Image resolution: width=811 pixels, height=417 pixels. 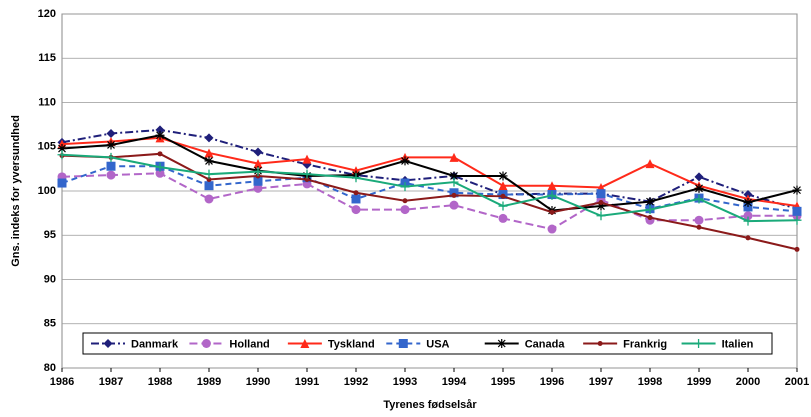 What do you see at coordinates (454, 382) in the screenshot?
I see `x-tick-label: 1994` at bounding box center [454, 382].